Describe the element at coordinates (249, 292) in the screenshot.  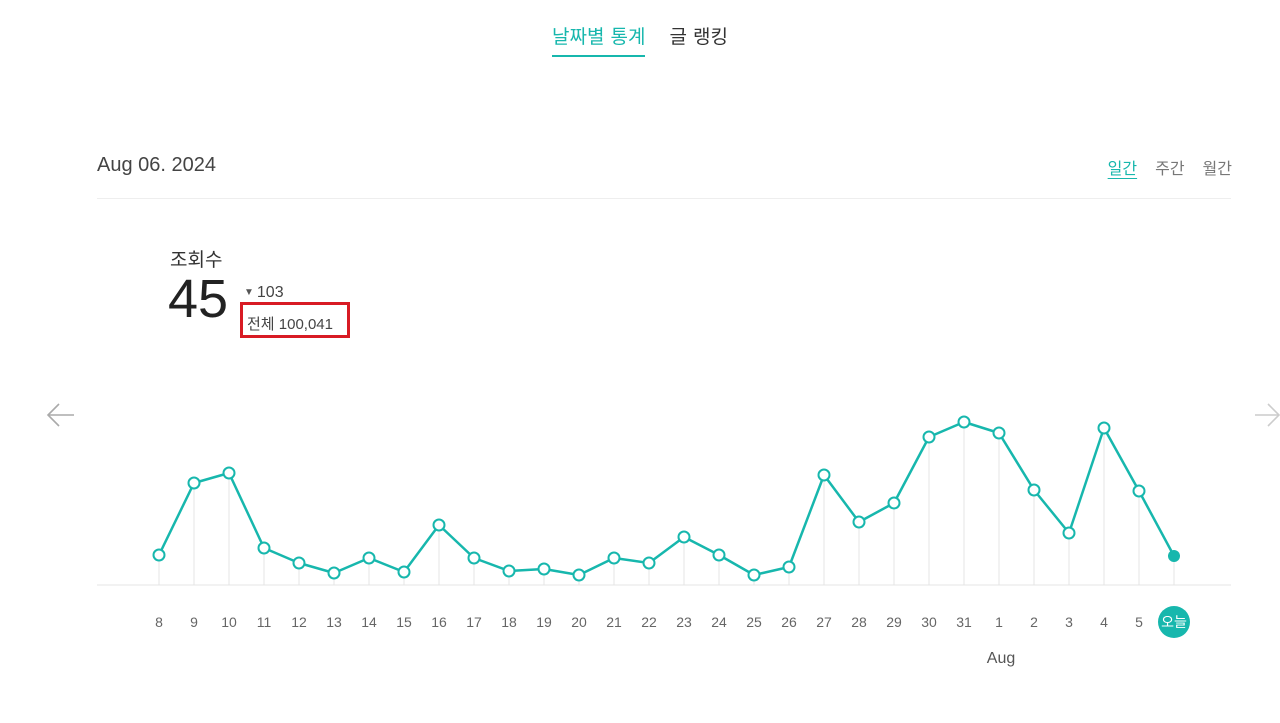
I see `triangle-down-icon: ▼` at that location.